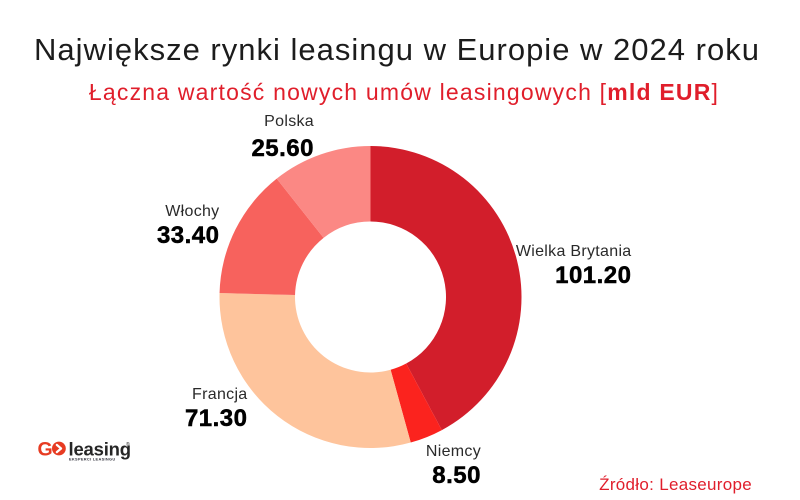 The height and width of the screenshot is (500, 800). What do you see at coordinates (92, 459) in the screenshot?
I see `svg-text: EKSPERCI LEASINGU` at bounding box center [92, 459].